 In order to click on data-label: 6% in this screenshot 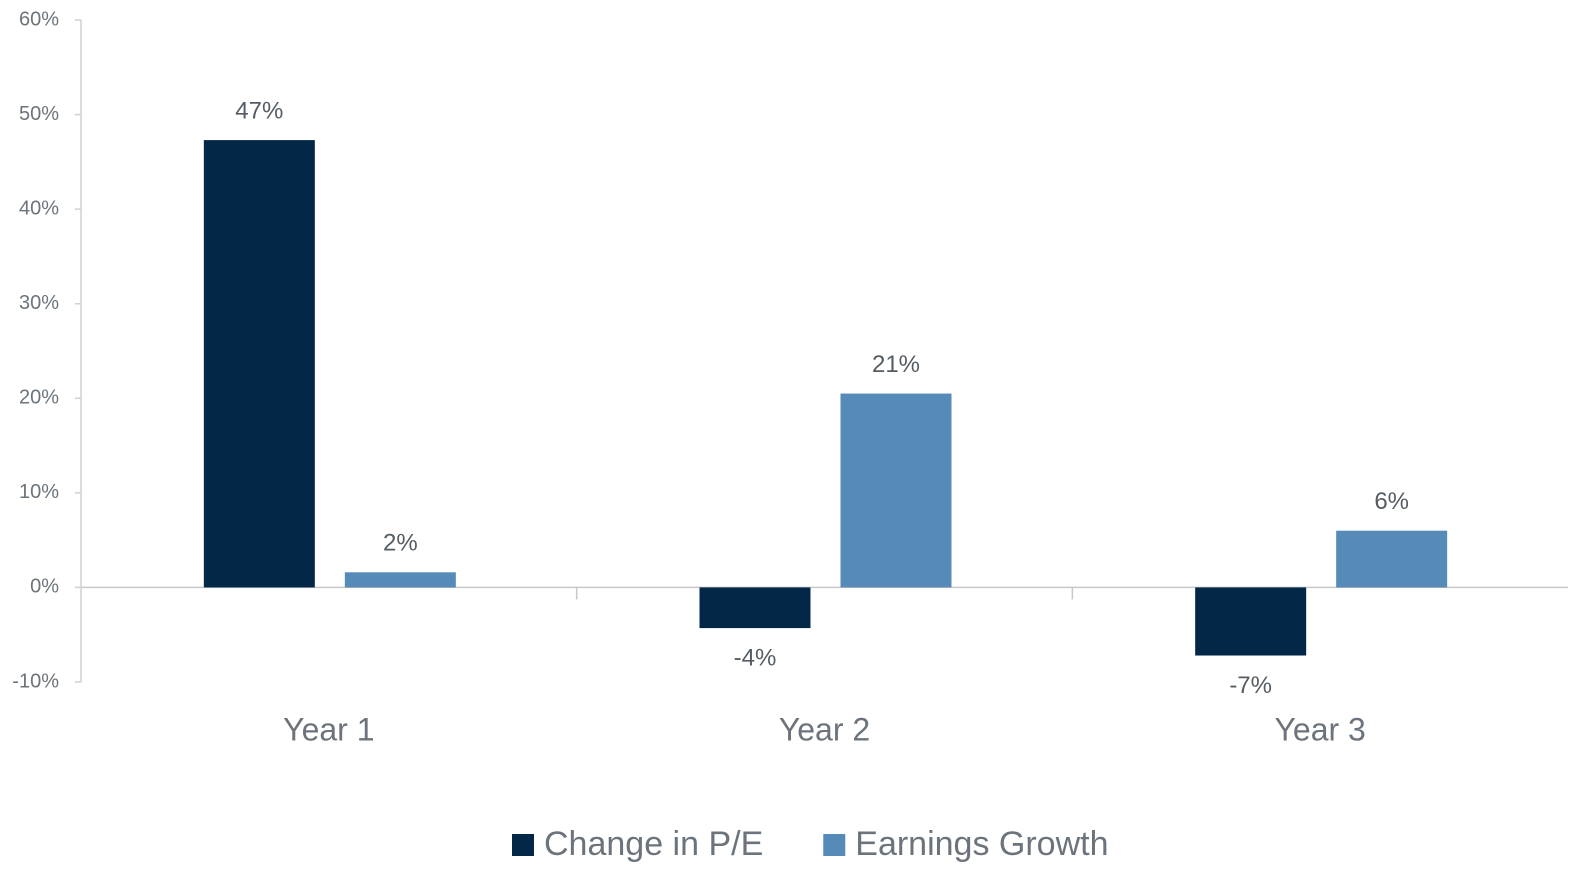, I will do `click(1391, 501)`.